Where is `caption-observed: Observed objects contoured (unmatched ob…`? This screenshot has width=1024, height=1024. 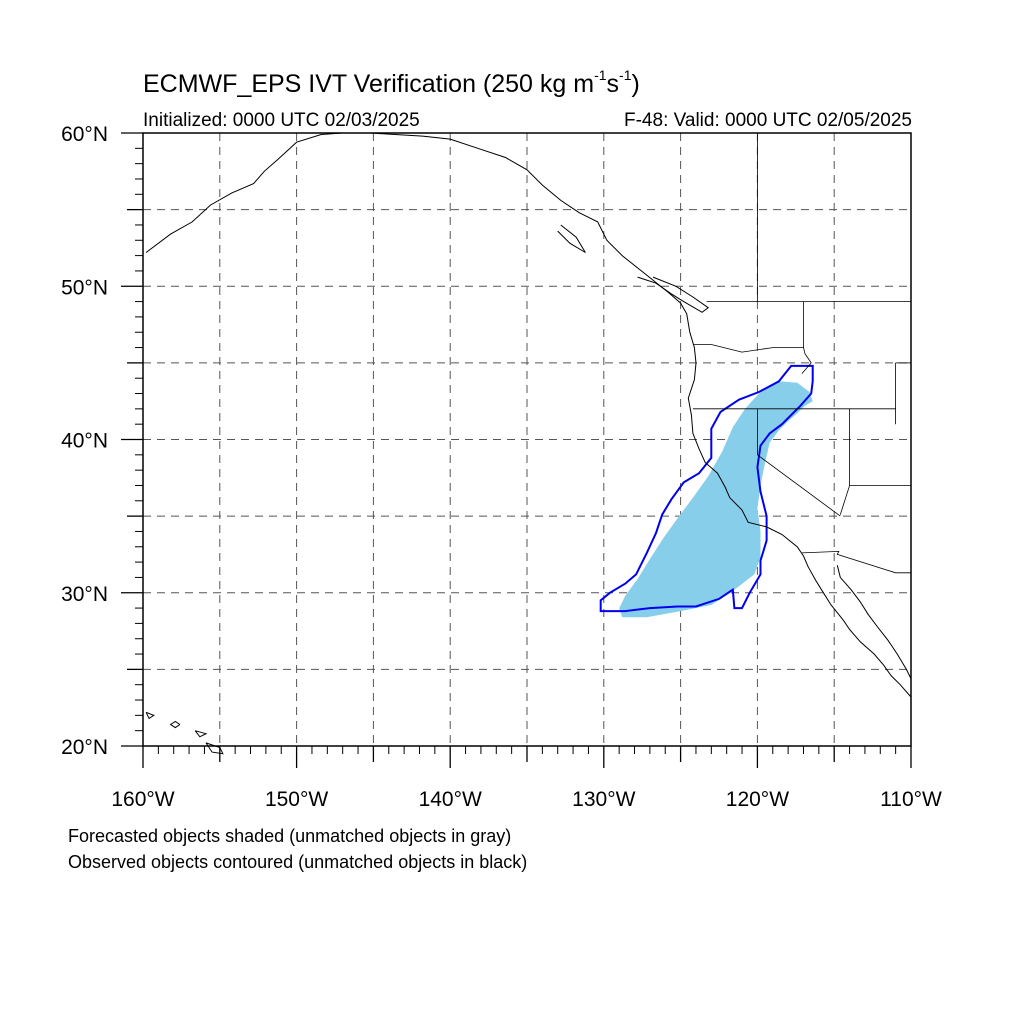
caption-observed: Observed objects contoured (unmatched ob… is located at coordinates (298, 862).